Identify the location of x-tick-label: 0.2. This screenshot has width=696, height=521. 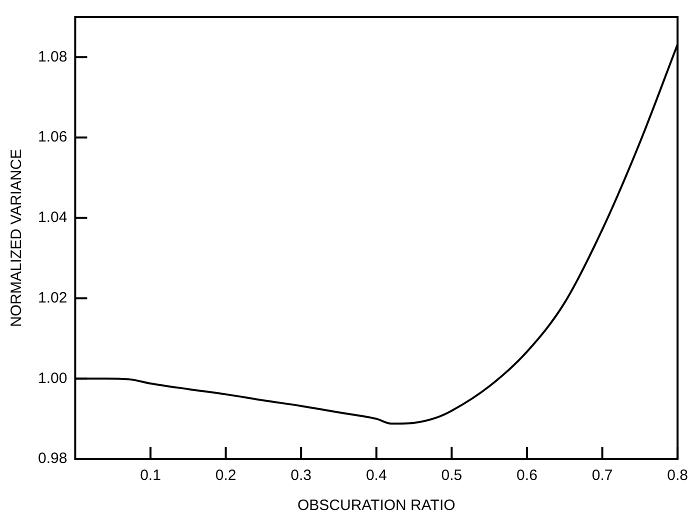
(225, 475).